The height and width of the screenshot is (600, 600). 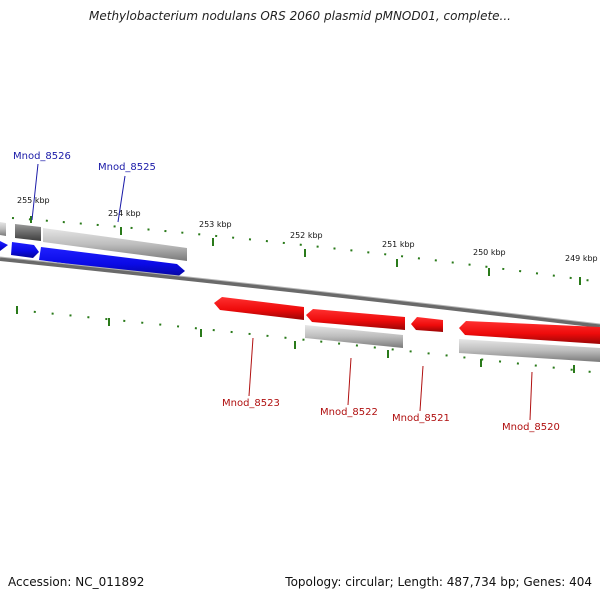 I want to click on forward-genes, so click(x=92, y=259).